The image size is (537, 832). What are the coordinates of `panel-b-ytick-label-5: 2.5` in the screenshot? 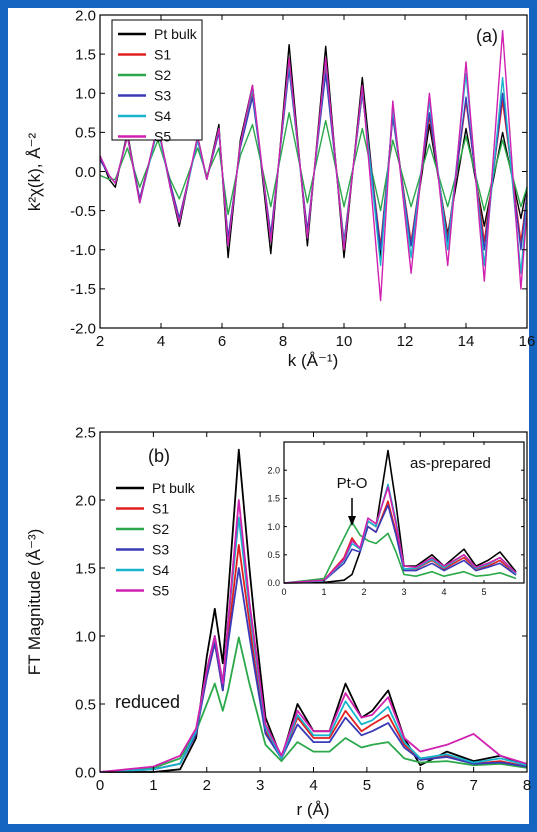 It's located at (85, 432).